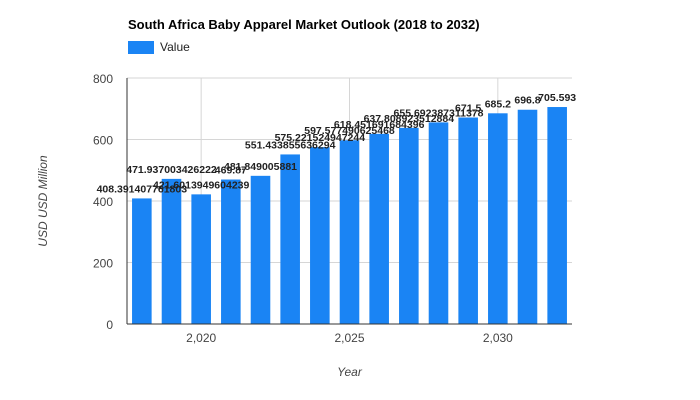 Image resolution: width=700 pixels, height=400 pixels. What do you see at coordinates (103, 264) in the screenshot?
I see `y-tick-label: 200` at bounding box center [103, 264].